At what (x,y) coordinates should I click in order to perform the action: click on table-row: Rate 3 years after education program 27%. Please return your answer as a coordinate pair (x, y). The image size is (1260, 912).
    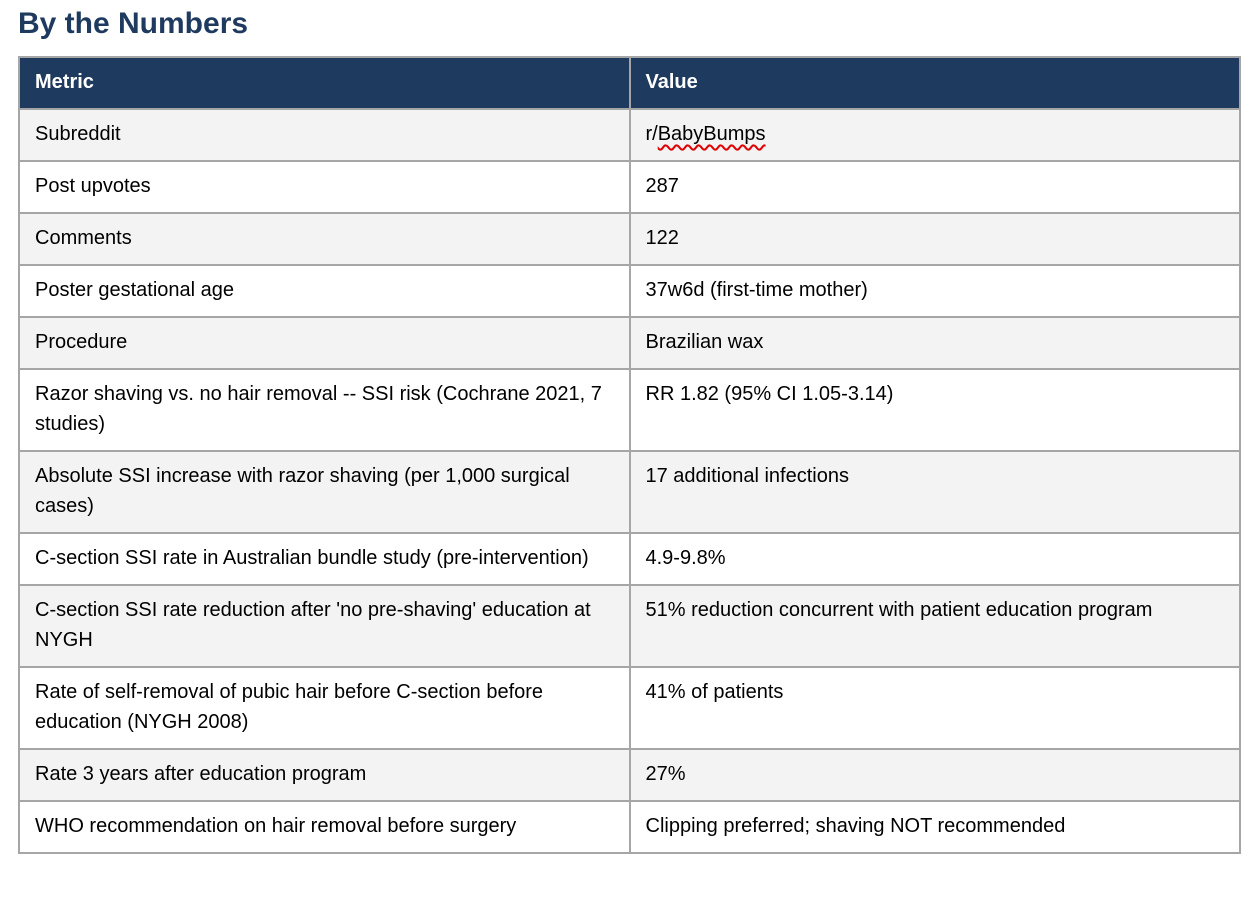
    Looking at the image, I should click on (629, 775).